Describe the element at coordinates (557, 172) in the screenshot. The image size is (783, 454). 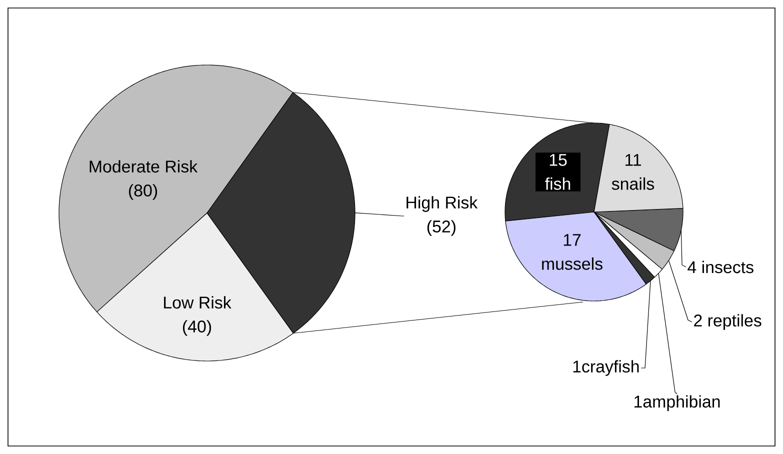
I see `slice-label: 15 fish` at that location.